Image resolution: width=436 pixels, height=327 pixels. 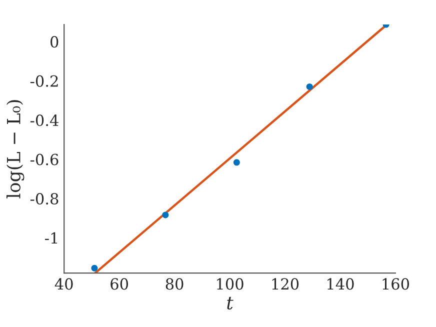 What do you see at coordinates (230, 284) in the screenshot?
I see `x-tick-label: 100` at bounding box center [230, 284].